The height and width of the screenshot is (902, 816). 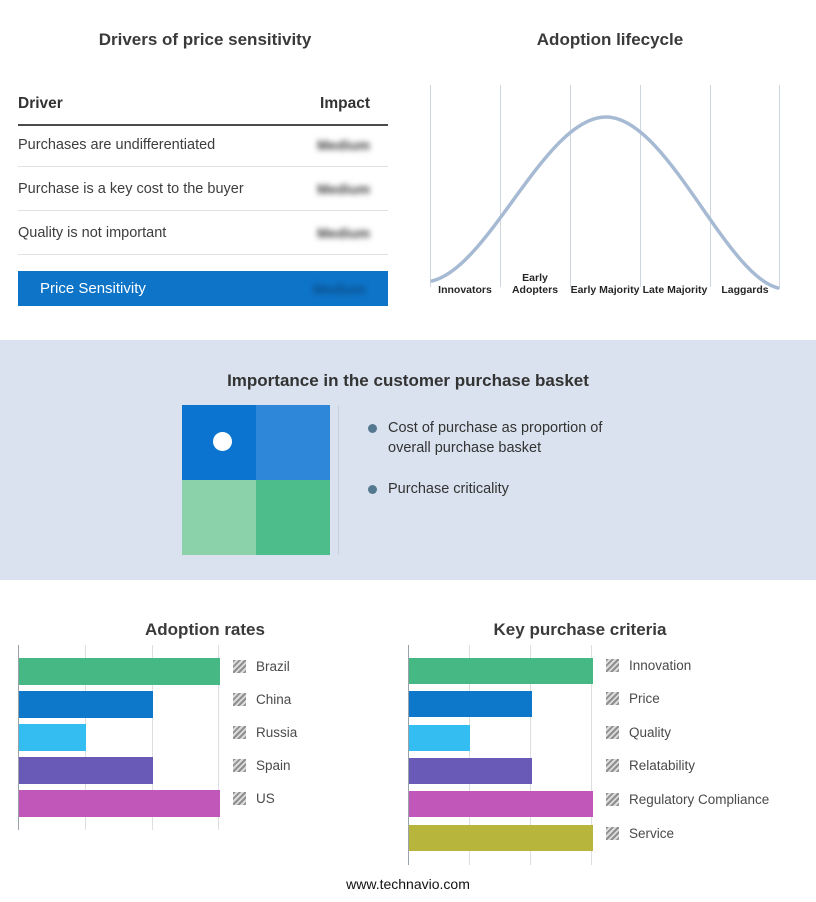 What do you see at coordinates (203, 233) in the screenshot?
I see `table-row: Quality is not important Medium` at bounding box center [203, 233].